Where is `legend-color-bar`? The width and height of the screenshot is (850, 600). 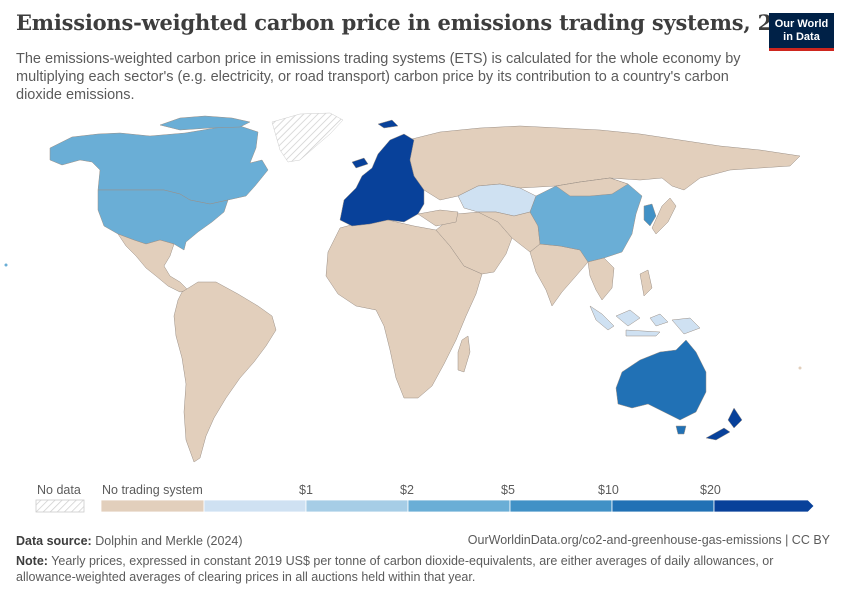 legend-color-bar is located at coordinates (425, 506).